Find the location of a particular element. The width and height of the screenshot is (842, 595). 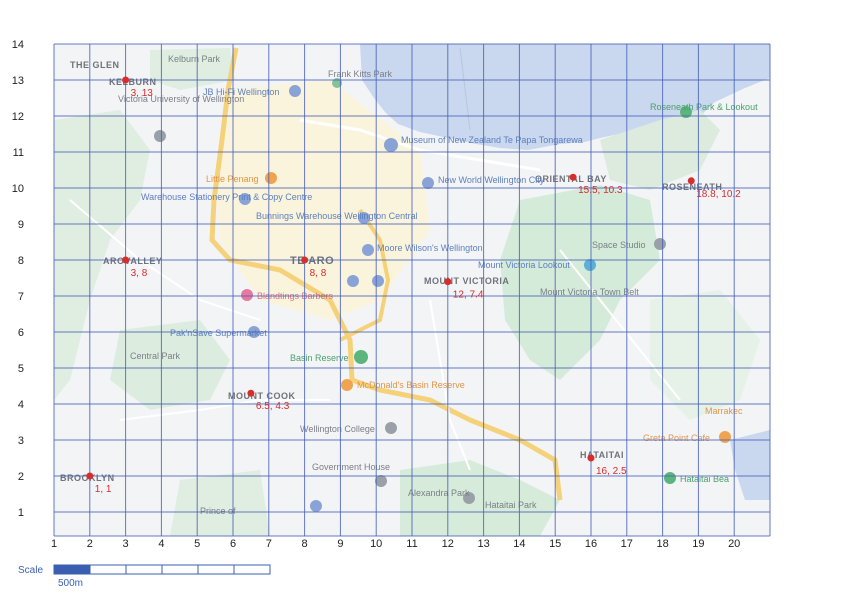

shopping-icon is located at coordinates (295, 91).